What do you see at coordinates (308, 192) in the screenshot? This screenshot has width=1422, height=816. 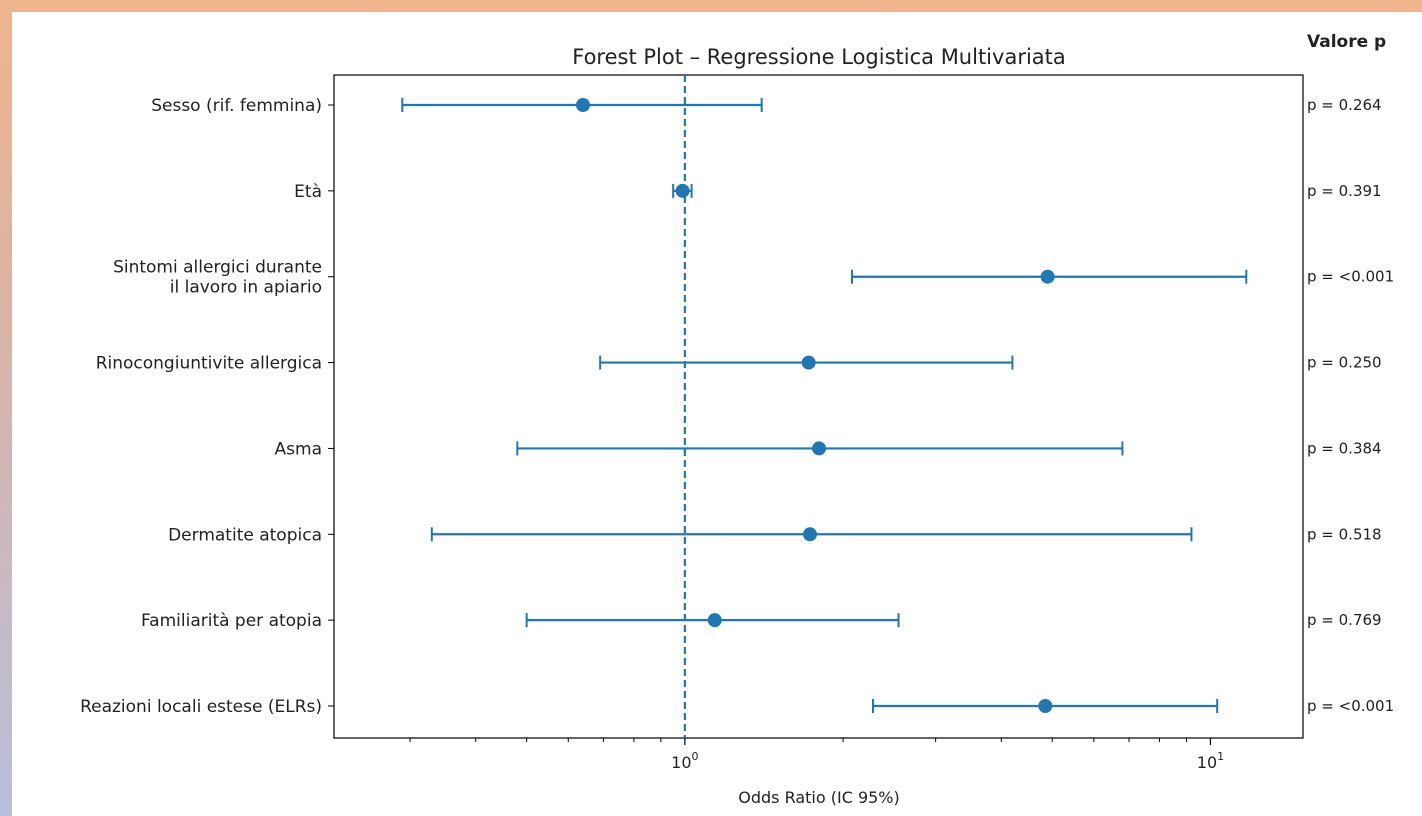 I see `y-tick-label: Età` at bounding box center [308, 192].